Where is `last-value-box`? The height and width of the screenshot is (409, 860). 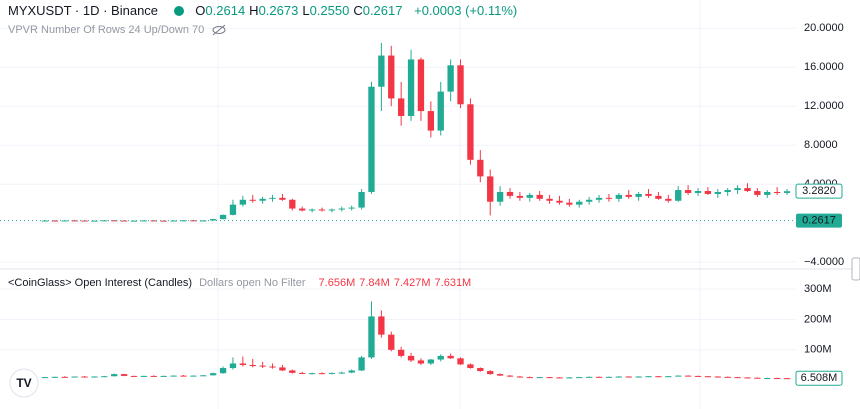 last-value-box is located at coordinates (819, 191).